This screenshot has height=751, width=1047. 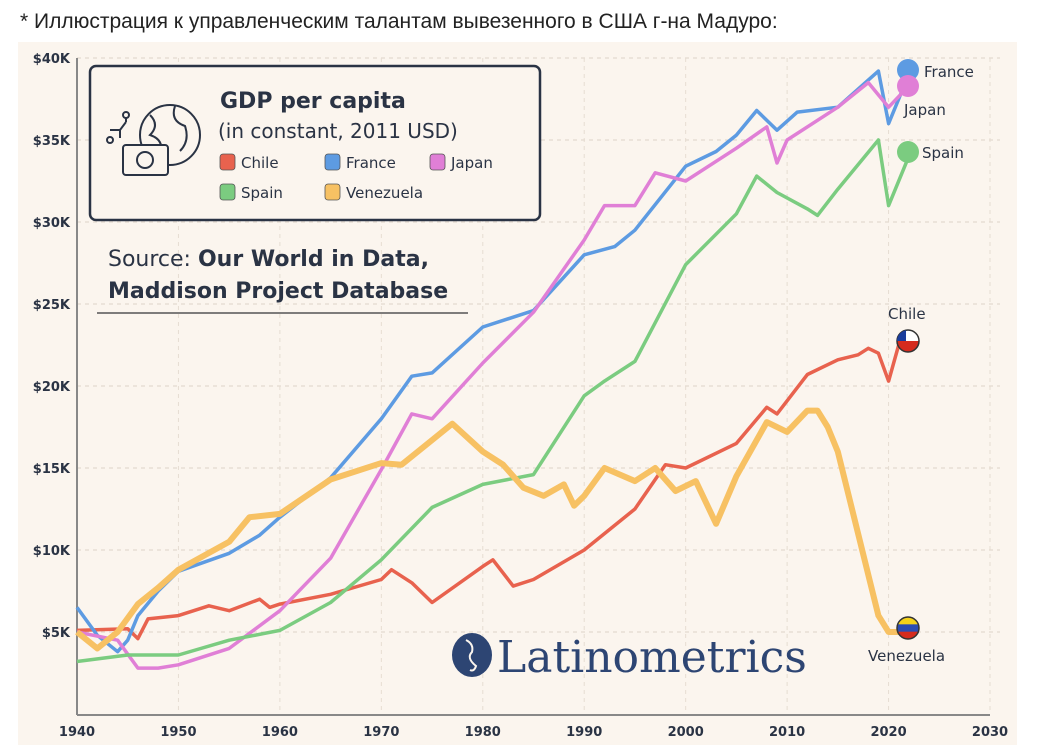 I want to click on brand-name: Latinometrics, so click(x=652, y=657).